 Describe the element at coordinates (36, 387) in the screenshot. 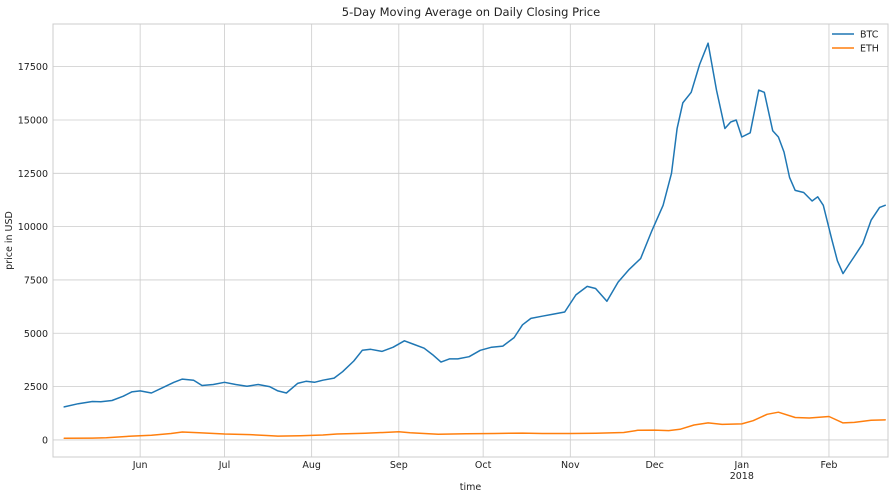

I see `y-tick-label: 2500` at that location.